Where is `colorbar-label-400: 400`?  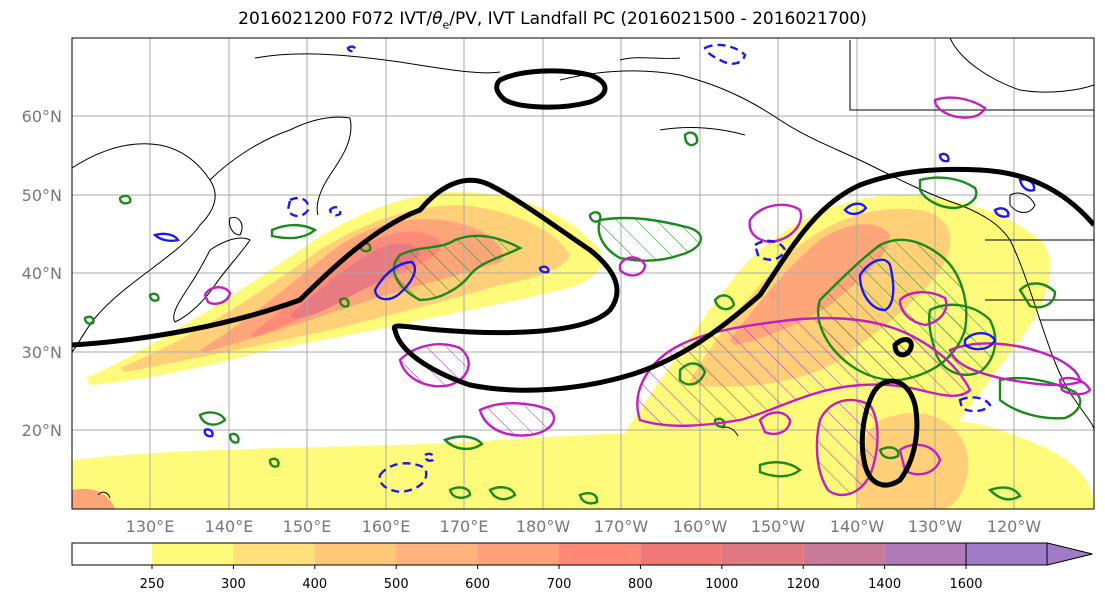 colorbar-label-400: 400 is located at coordinates (314, 584).